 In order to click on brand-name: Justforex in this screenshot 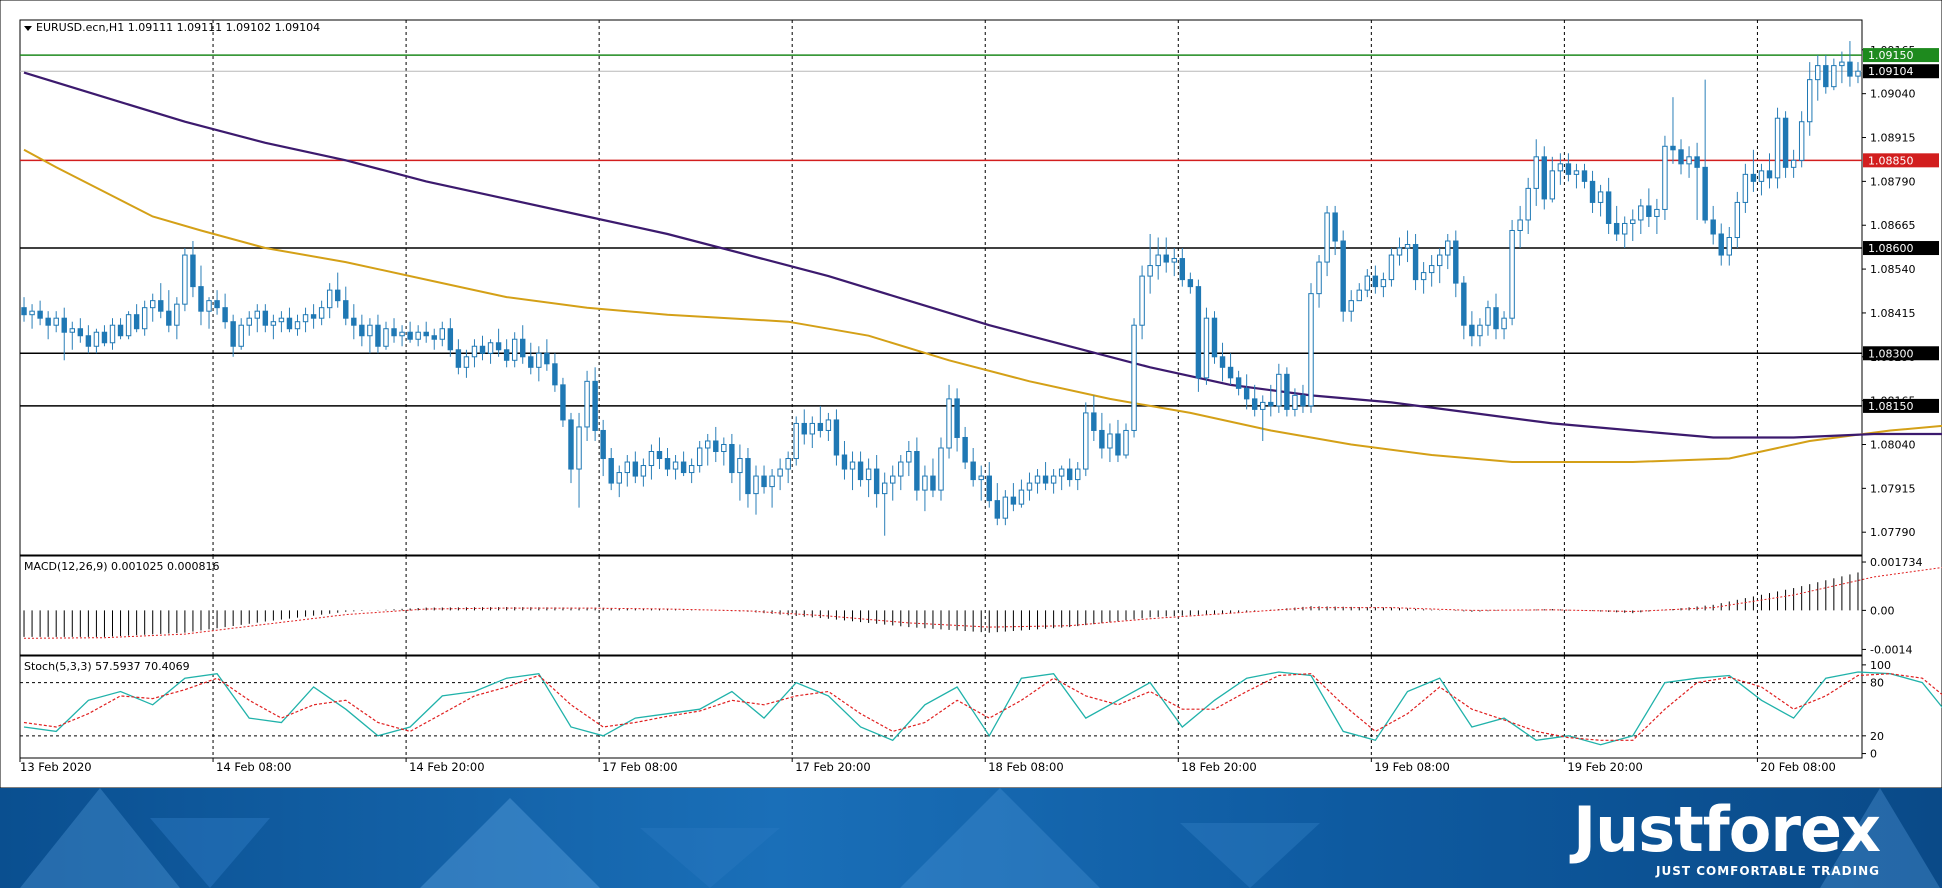, I will do `click(1727, 829)`.